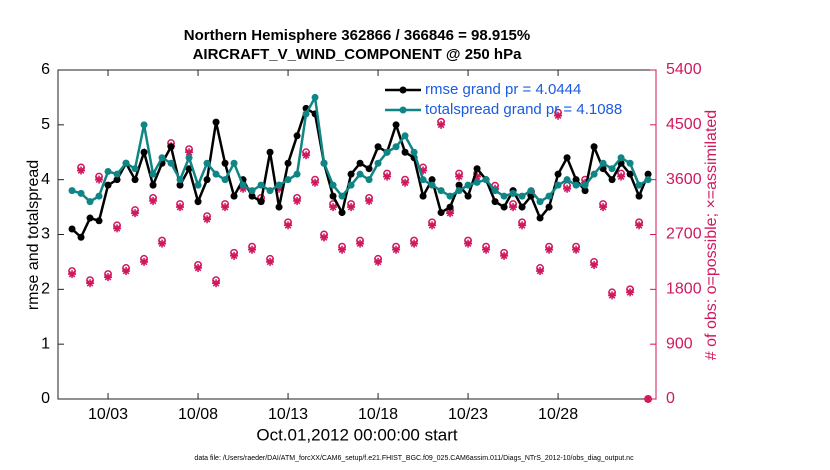 The width and height of the screenshot is (830, 470). I want to click on y-tick-label: 5, so click(45, 124).